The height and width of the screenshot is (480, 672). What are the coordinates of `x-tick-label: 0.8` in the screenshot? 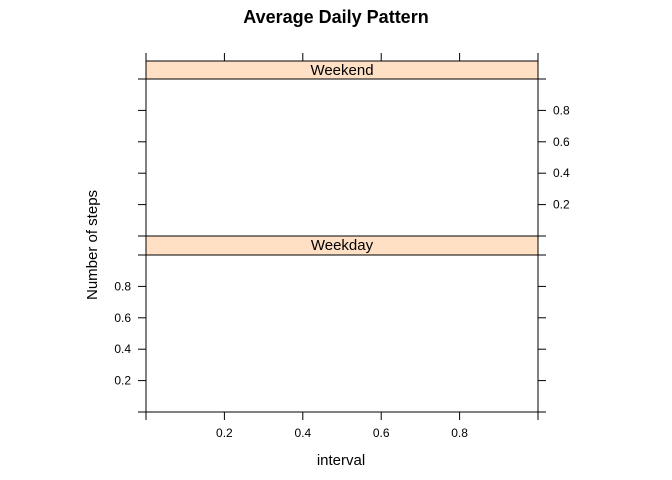 It's located at (459, 433).